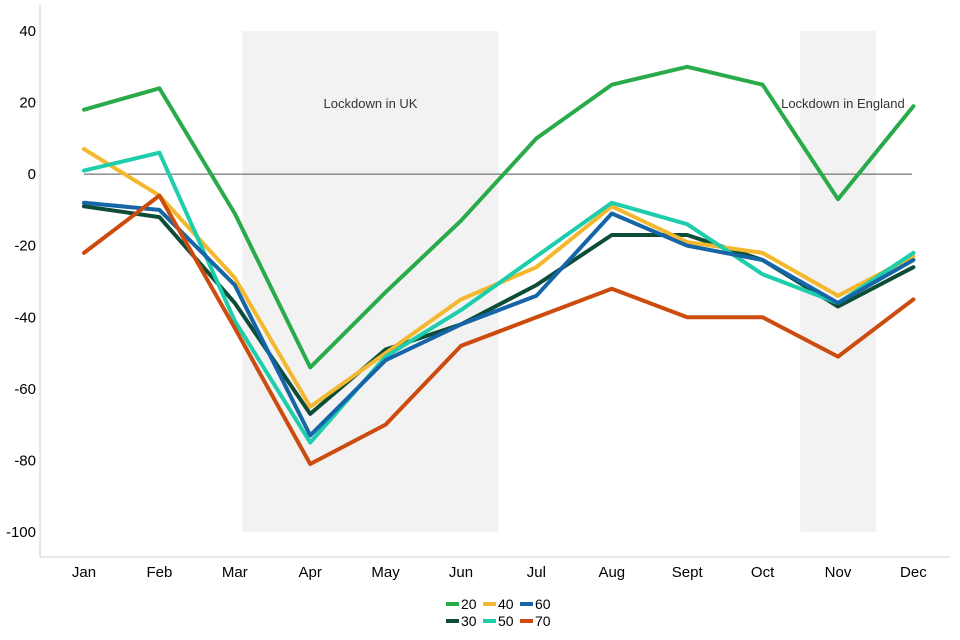 Image resolution: width=960 pixels, height=640 pixels. I want to click on x-tick-label: Jun, so click(461, 572).